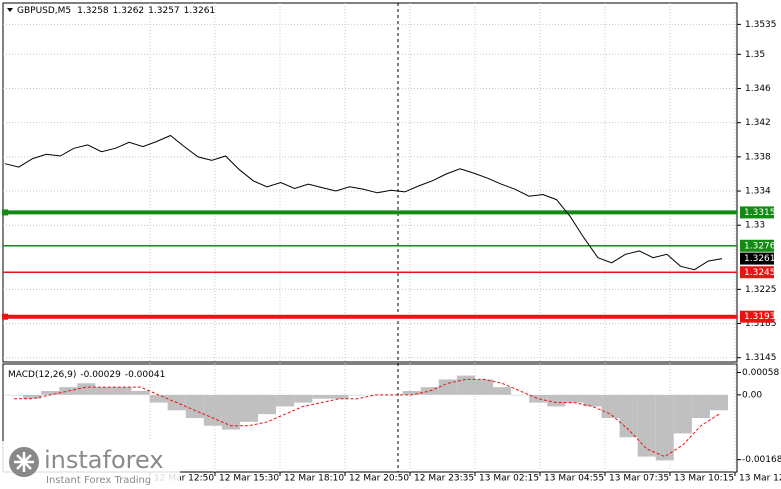  Describe the element at coordinates (758, 157) in the screenshot. I see `y-tick-label: 1.338` at that location.